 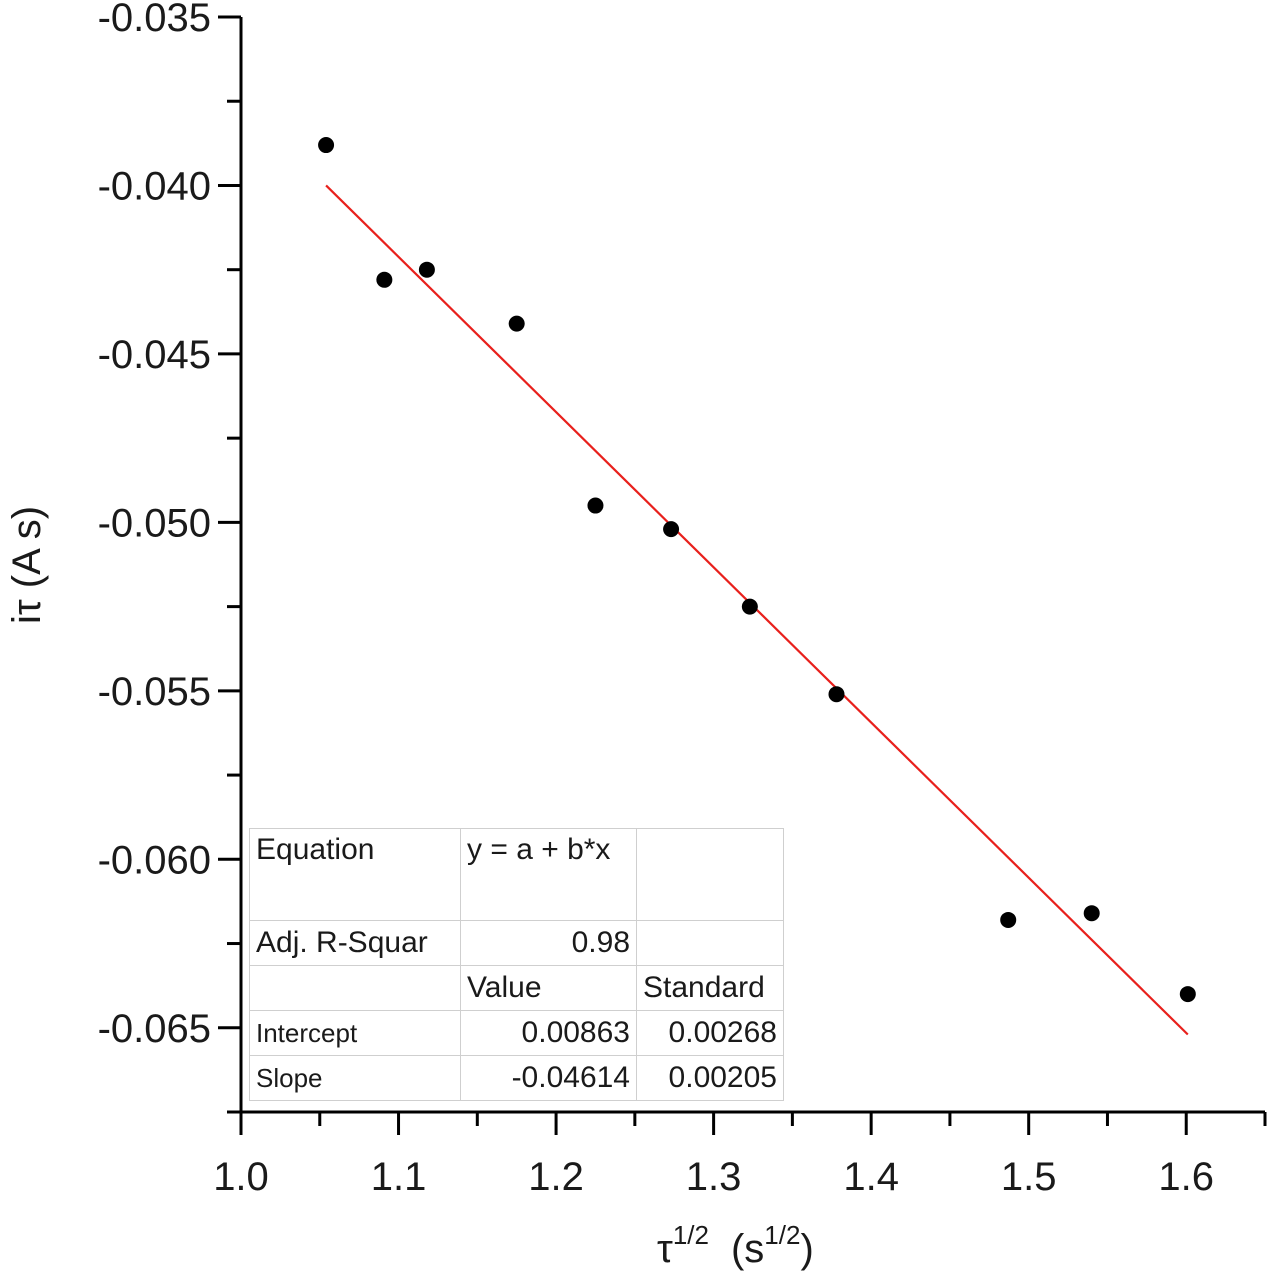 I want to click on x-tick-label: 1.5, so click(x=1029, y=1177).